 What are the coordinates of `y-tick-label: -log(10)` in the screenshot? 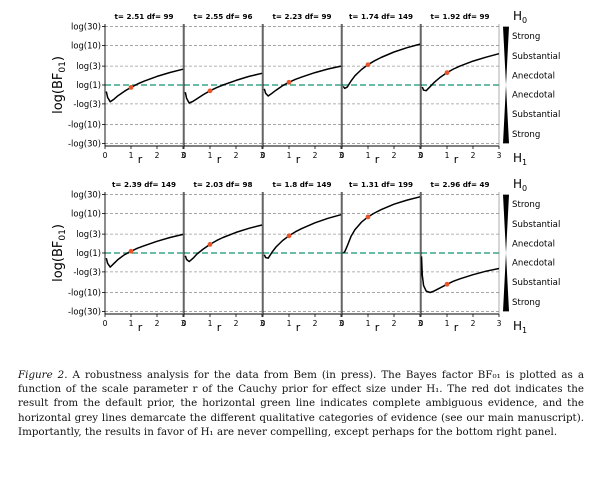 It's located at (84, 293).